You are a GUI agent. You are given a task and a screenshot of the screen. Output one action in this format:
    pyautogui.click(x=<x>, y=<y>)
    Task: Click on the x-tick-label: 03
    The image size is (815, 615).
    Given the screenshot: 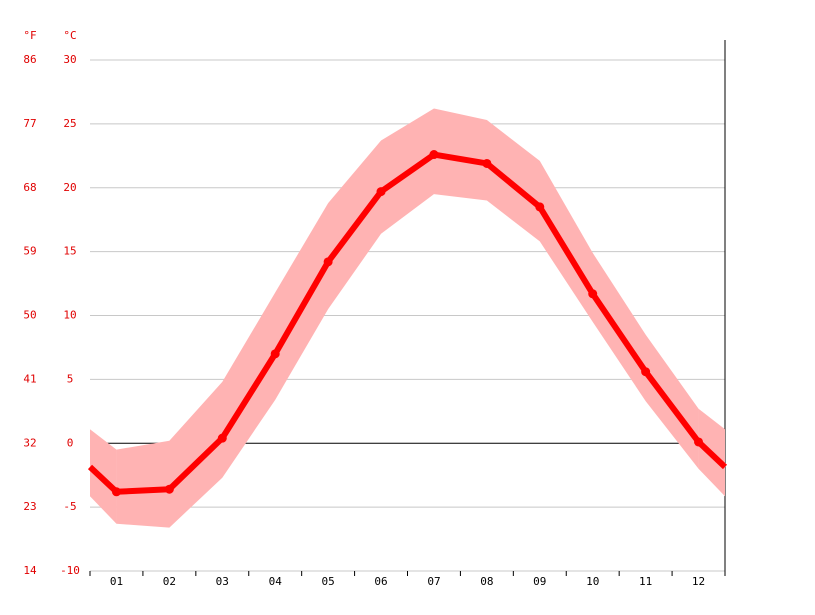 What is the action you would take?
    pyautogui.click(x=222, y=581)
    